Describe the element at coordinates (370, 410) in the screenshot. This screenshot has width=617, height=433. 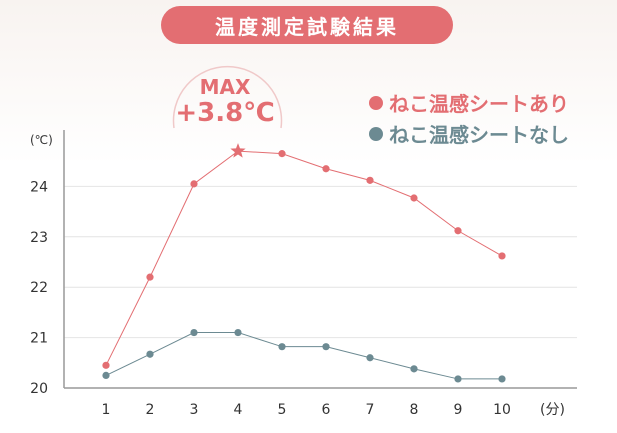
I see `x-tick-label-7: 7` at that location.